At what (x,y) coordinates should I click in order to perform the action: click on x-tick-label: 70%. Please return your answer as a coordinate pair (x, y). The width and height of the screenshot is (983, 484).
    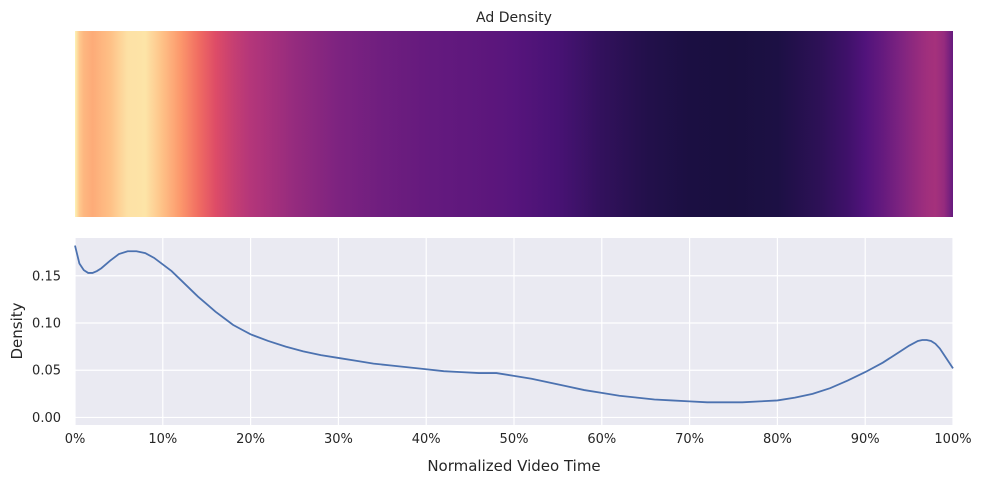
    Looking at the image, I should click on (689, 439).